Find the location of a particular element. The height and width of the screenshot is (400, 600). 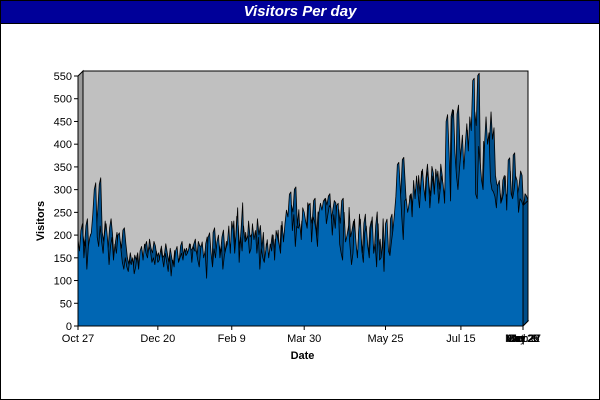

x-tick-label: Oct 27 is located at coordinates (78, 339).